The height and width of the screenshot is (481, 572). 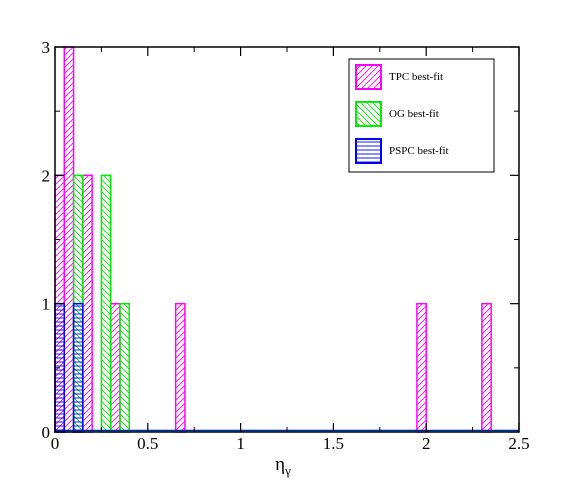 I want to click on x-tick-label: 2, so click(x=426, y=443).